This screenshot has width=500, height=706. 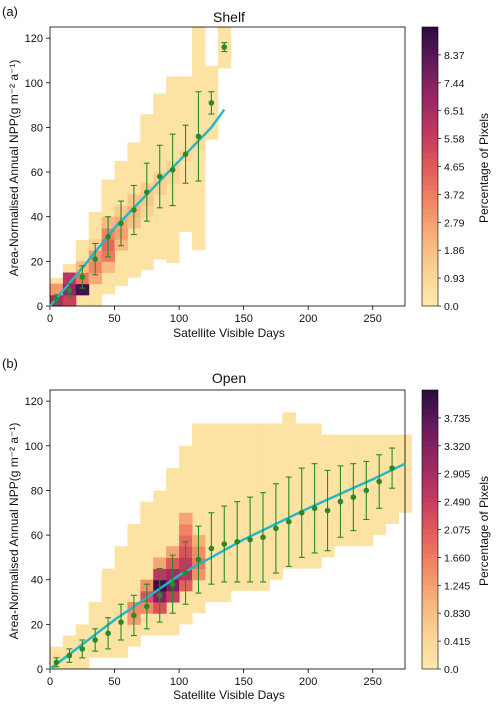 What do you see at coordinates (229, 695) in the screenshot?
I see `x-axis-label: Satellite Visible Days` at bounding box center [229, 695].